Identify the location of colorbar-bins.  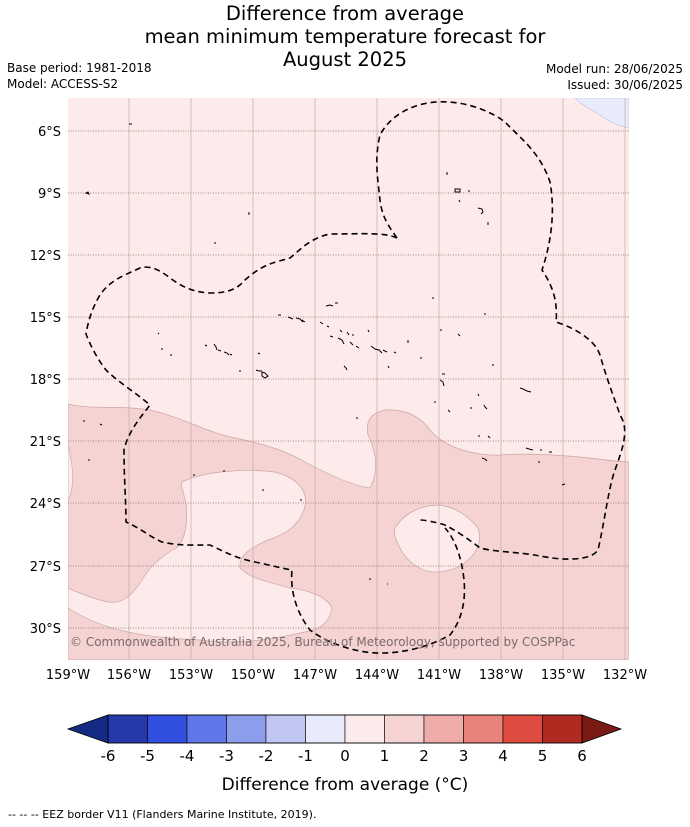
(345, 729).